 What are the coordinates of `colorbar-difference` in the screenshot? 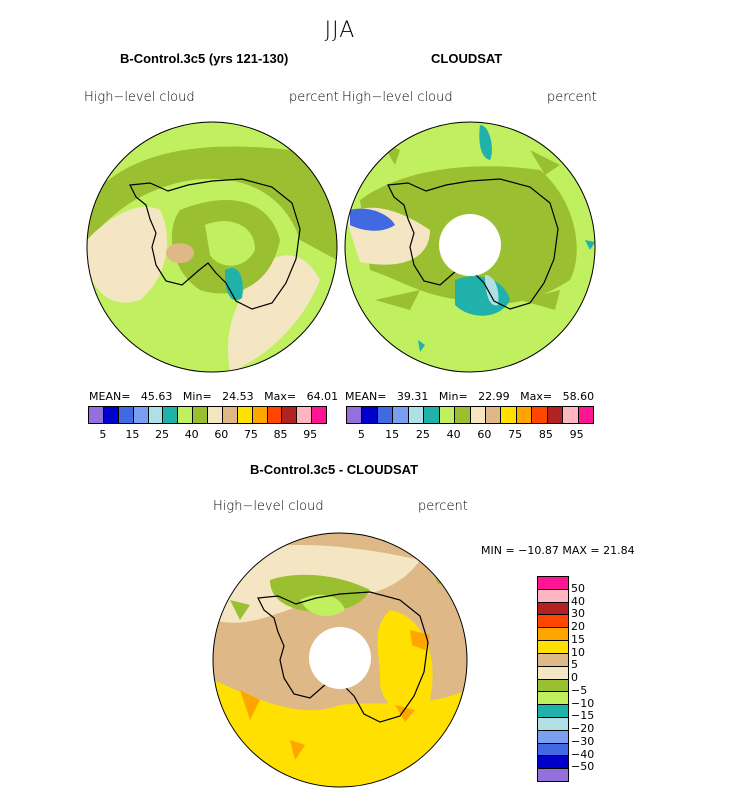 It's located at (553, 679).